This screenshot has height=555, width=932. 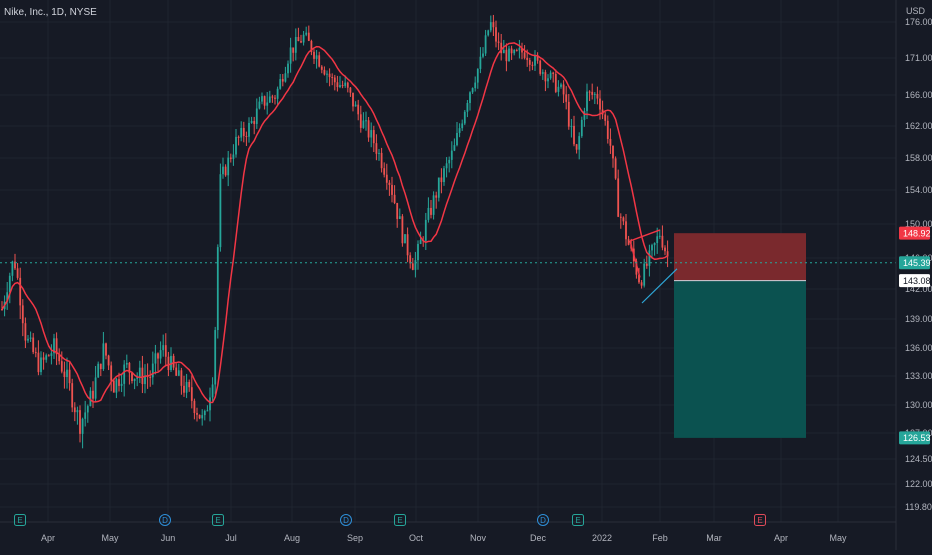 I want to click on time-tick-label: Dec, so click(x=538, y=538).